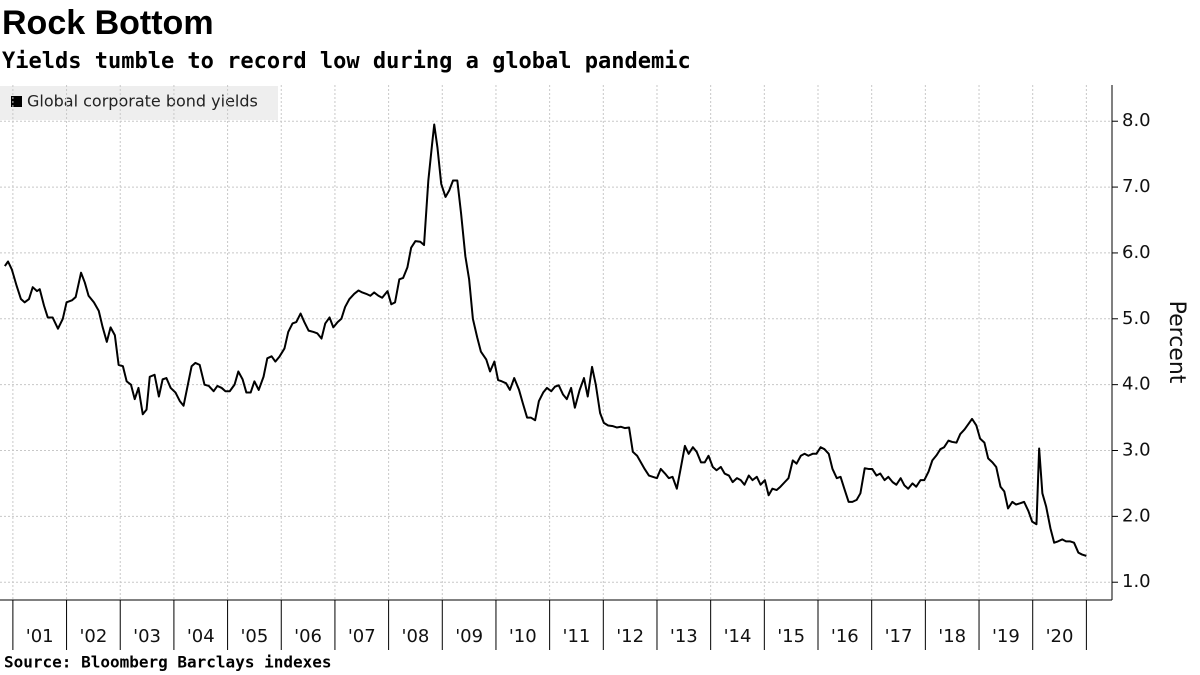  I want to click on x-tick-label: '20, so click(1060, 636).